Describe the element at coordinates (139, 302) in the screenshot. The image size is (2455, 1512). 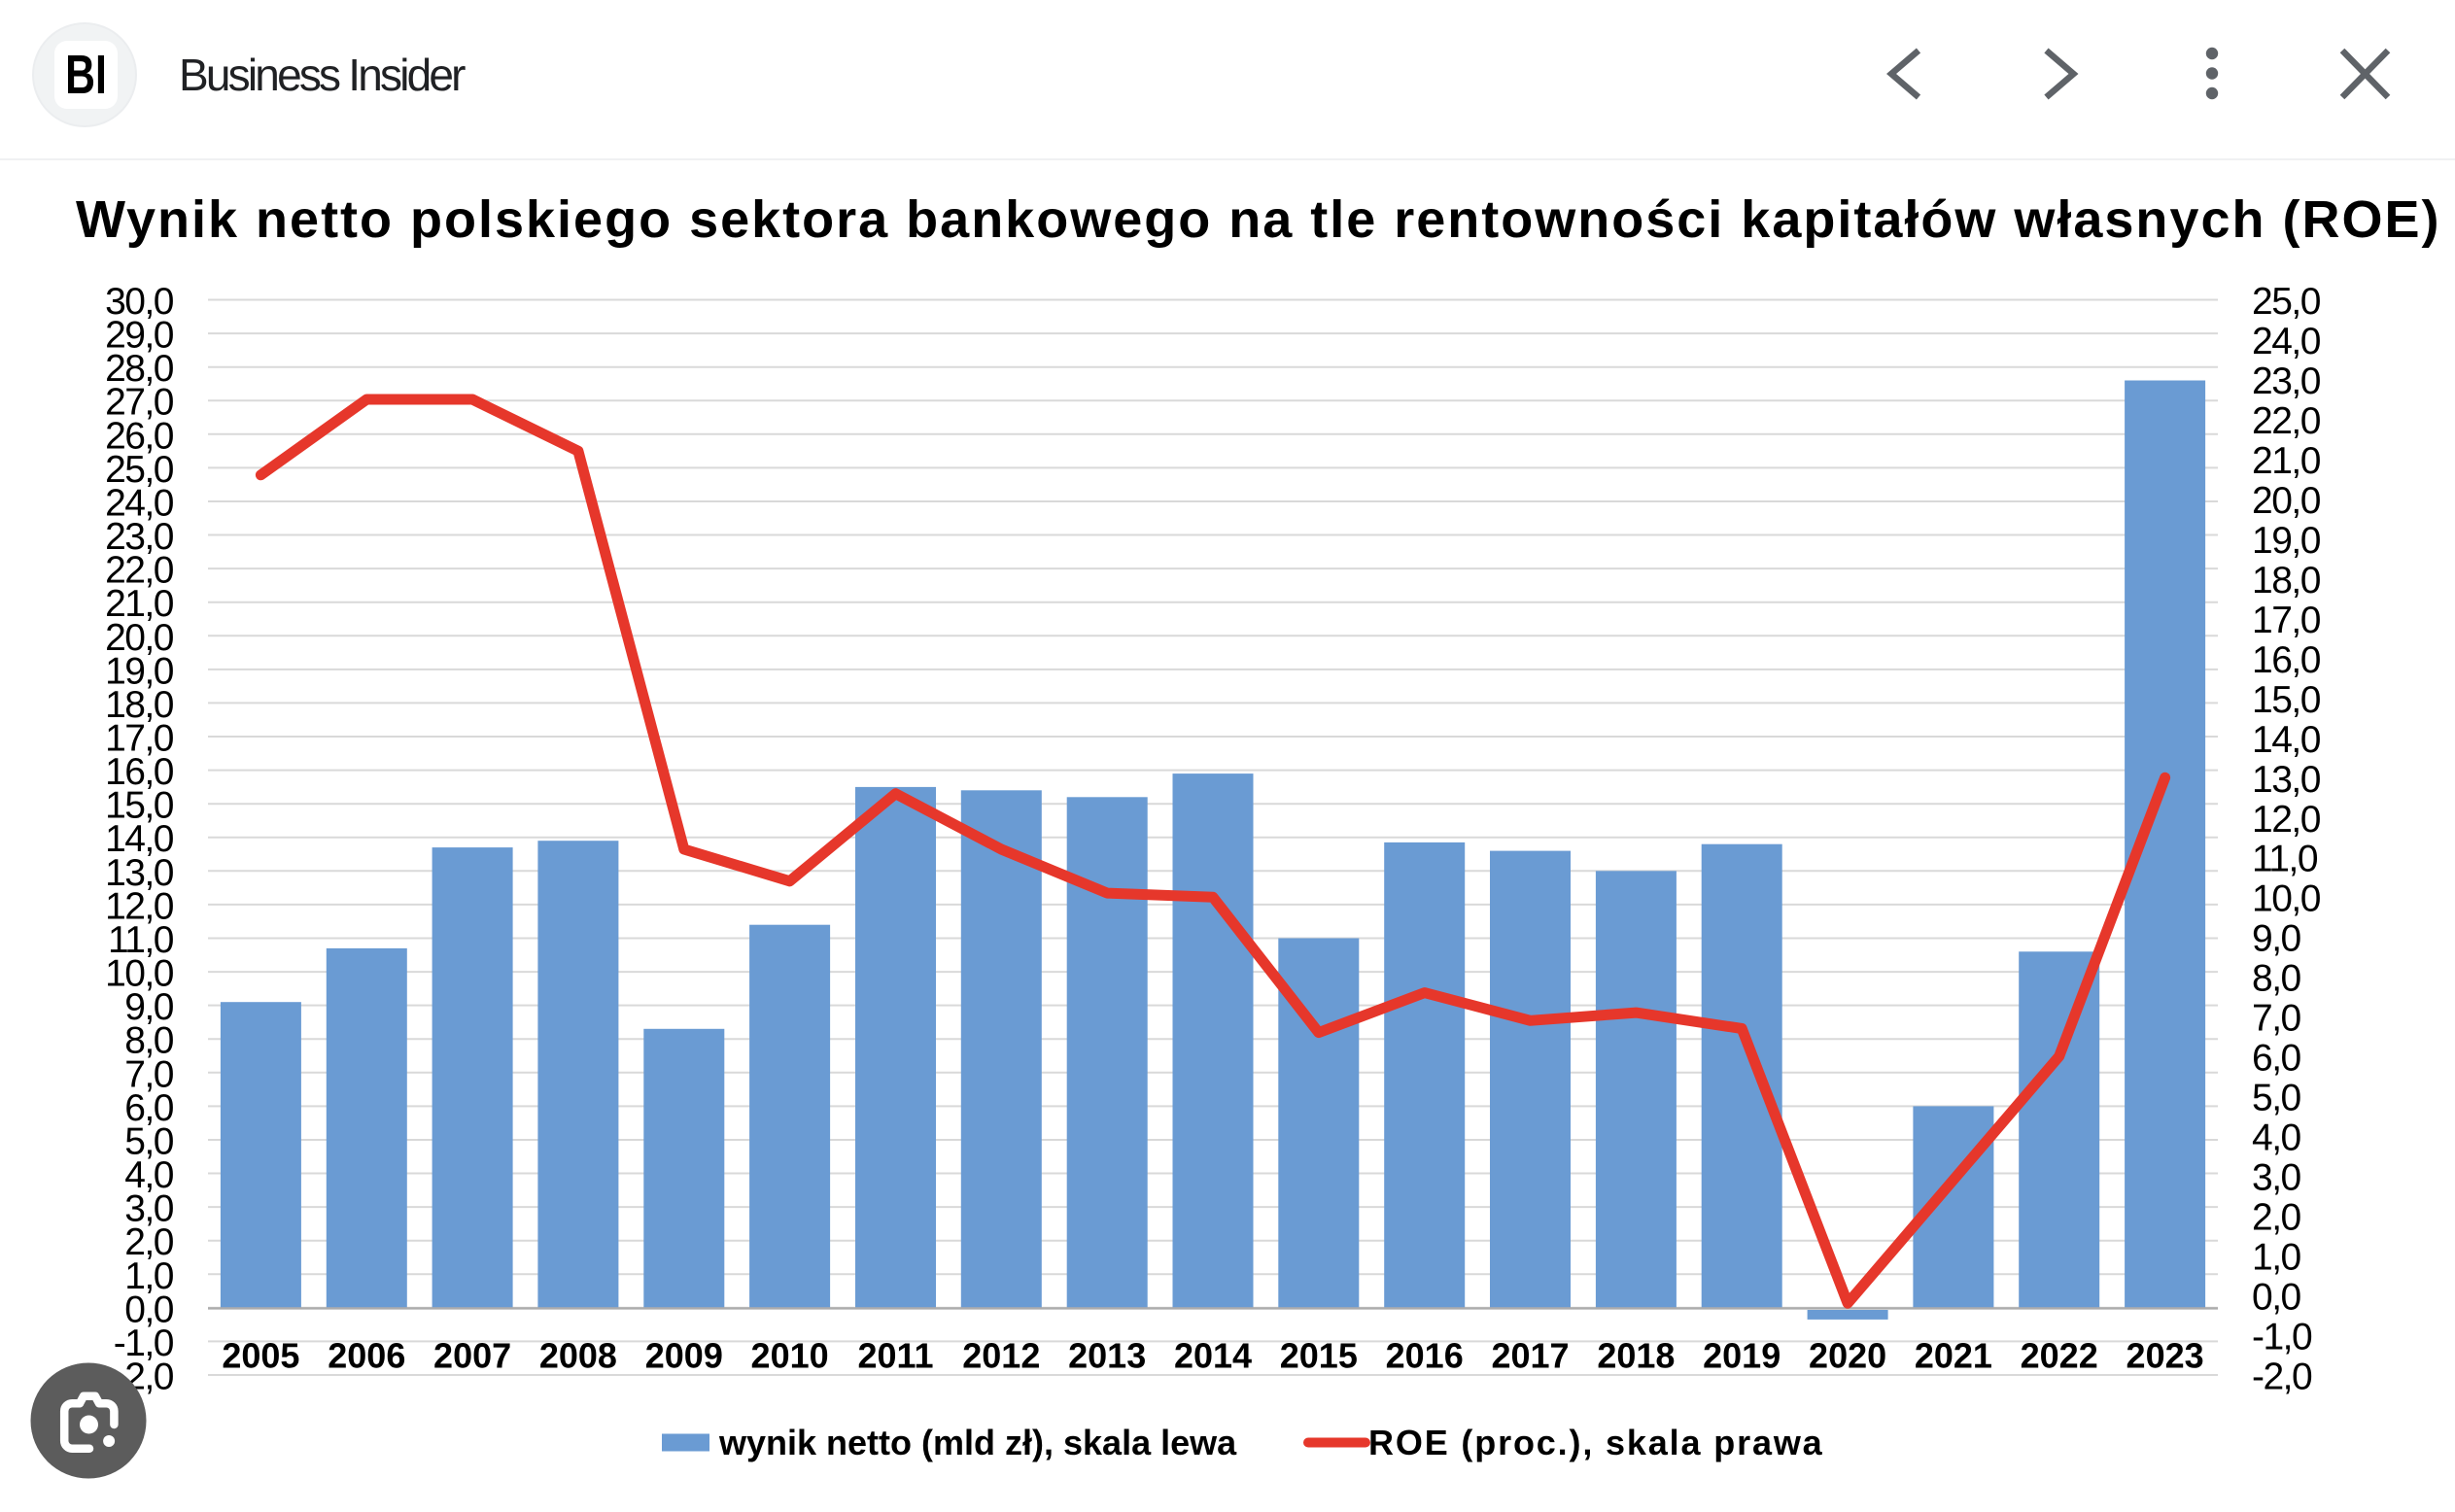
I see `svg-text: 30,0` at that location.